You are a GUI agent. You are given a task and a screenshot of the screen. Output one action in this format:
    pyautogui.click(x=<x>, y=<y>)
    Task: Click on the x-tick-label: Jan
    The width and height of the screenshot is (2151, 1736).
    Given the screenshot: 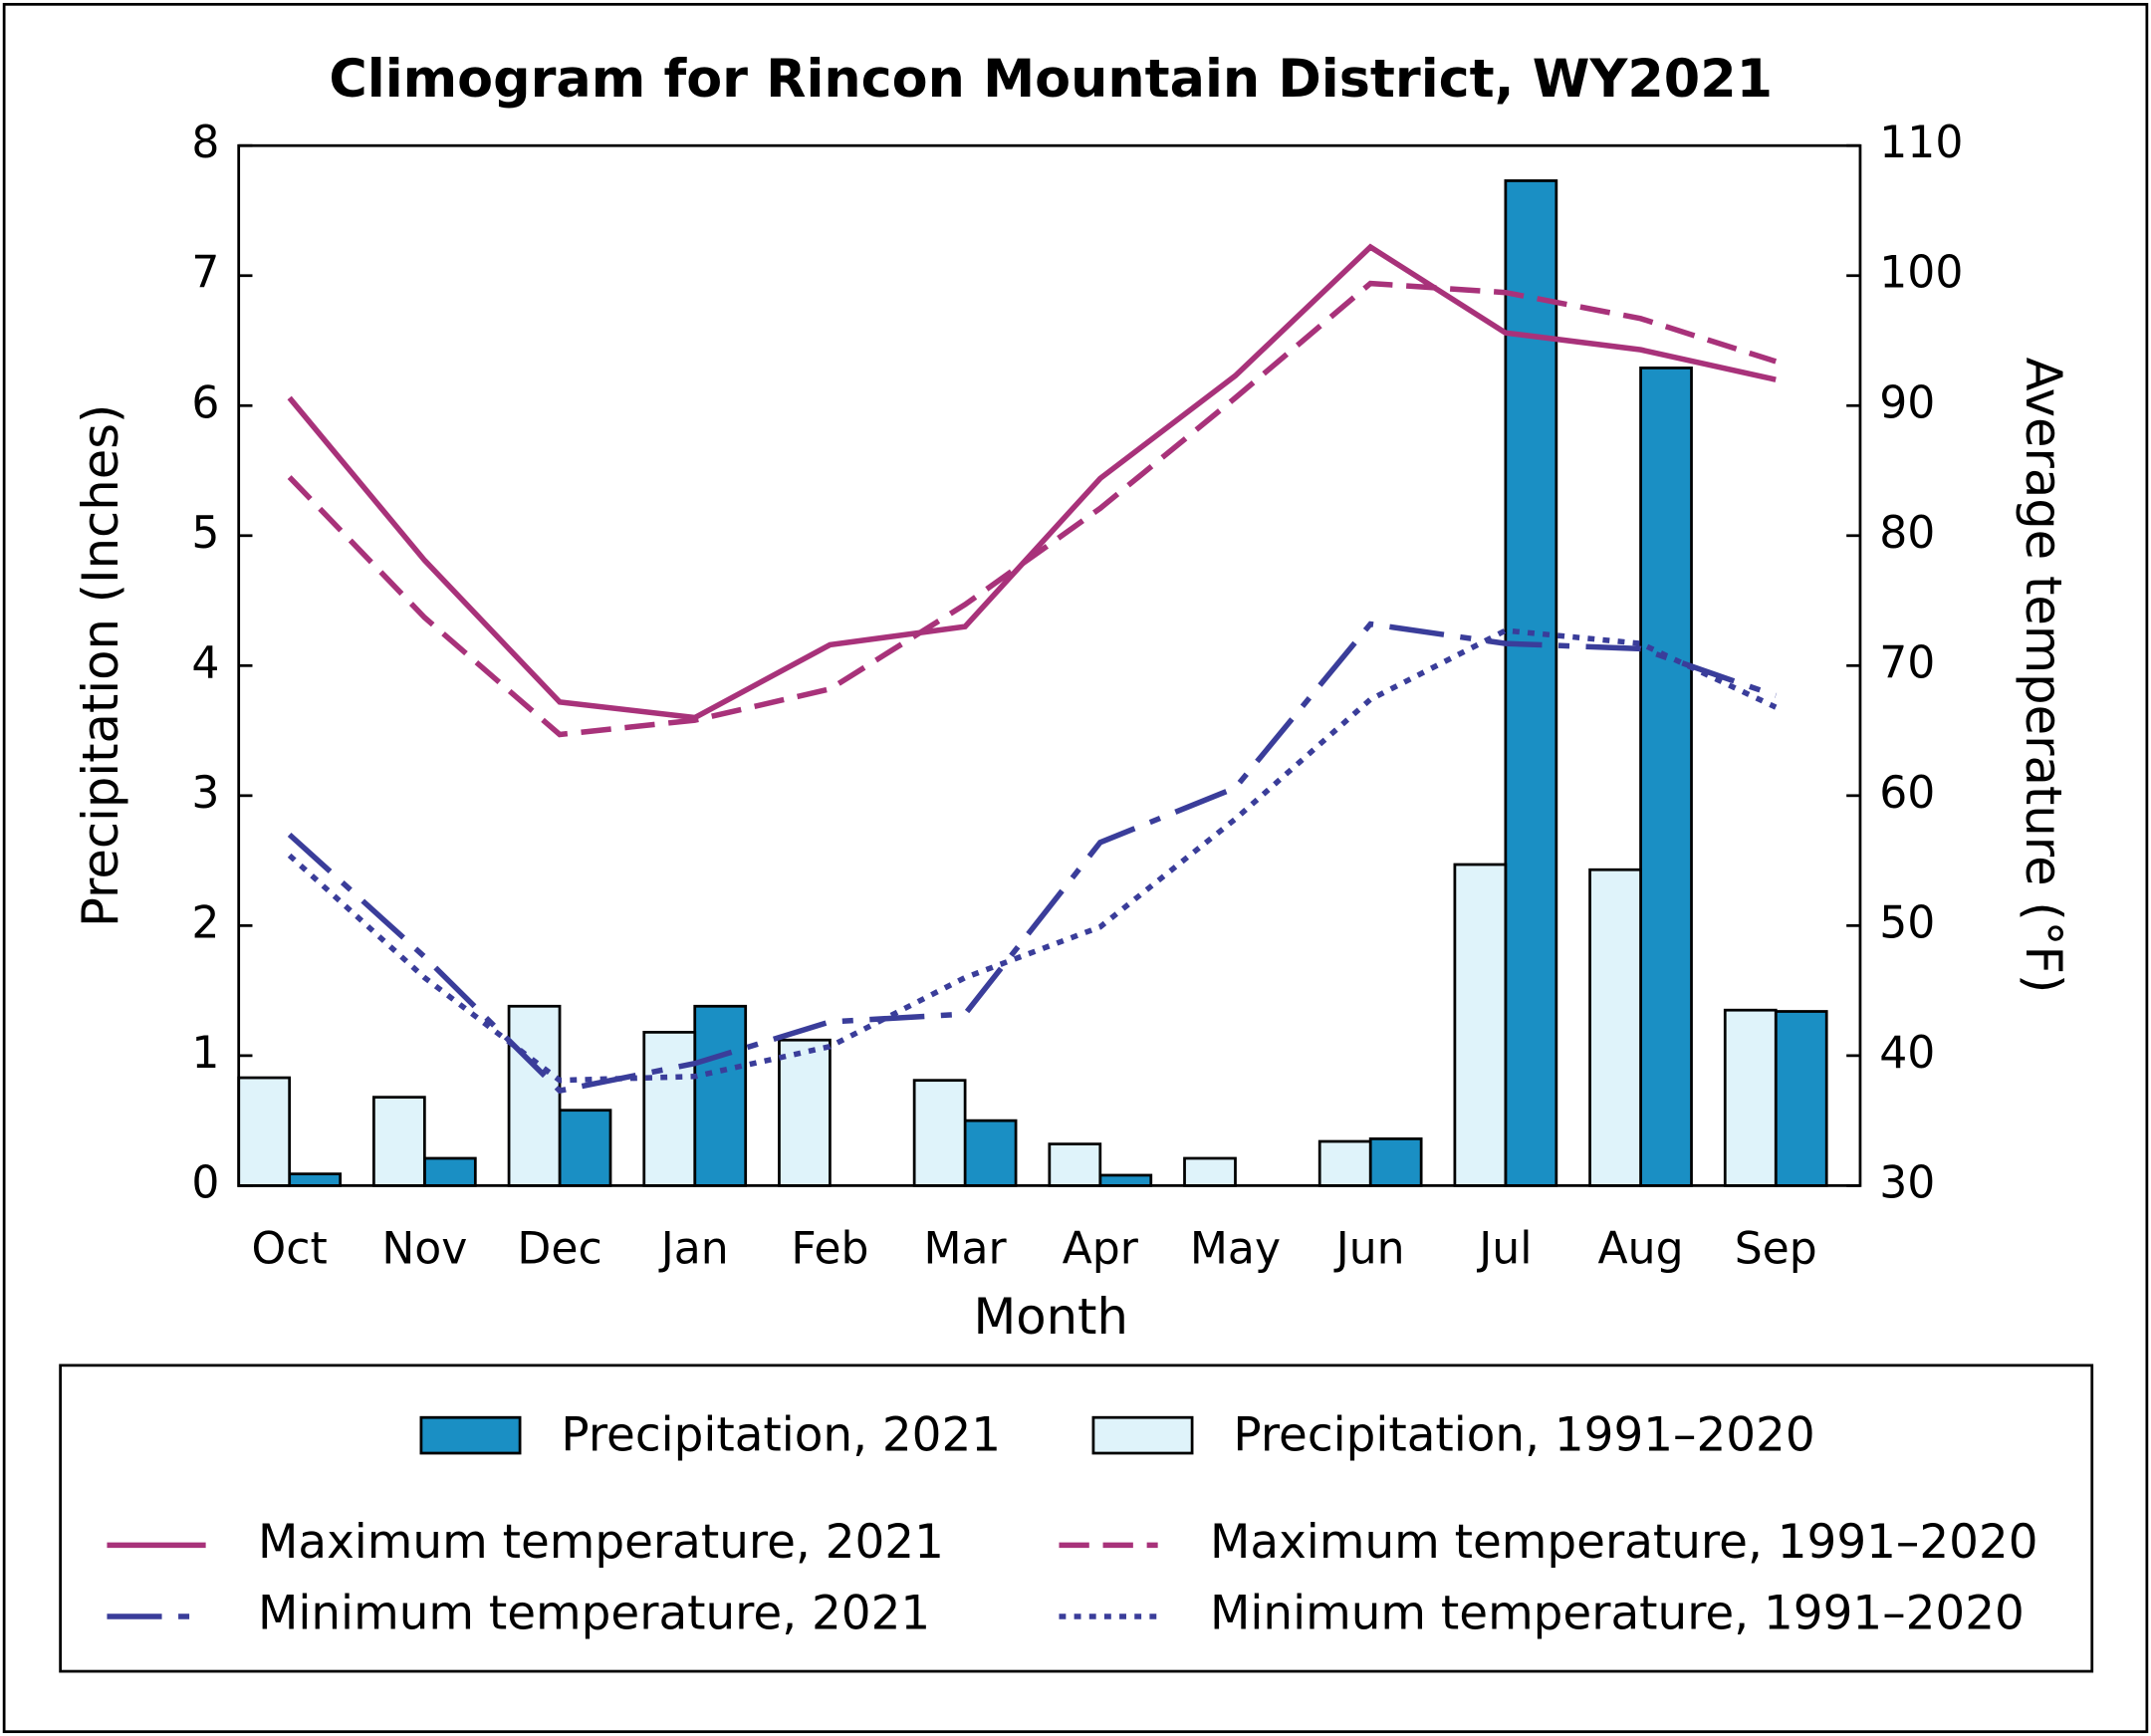 What is the action you would take?
    pyautogui.click(x=693, y=1249)
    